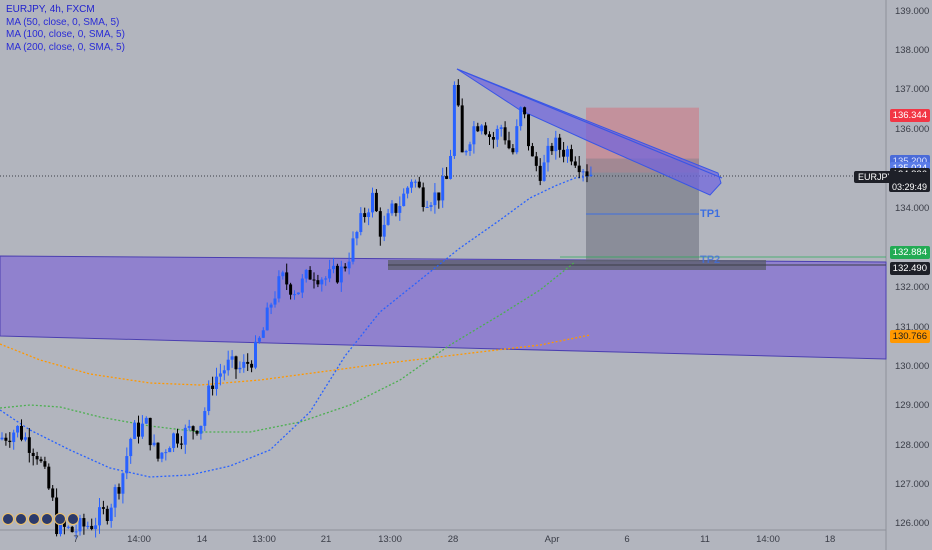  Describe the element at coordinates (65, 47) in the screenshot. I see `ma-200-label: MA (200, close, 0, SMA, 5)` at that location.